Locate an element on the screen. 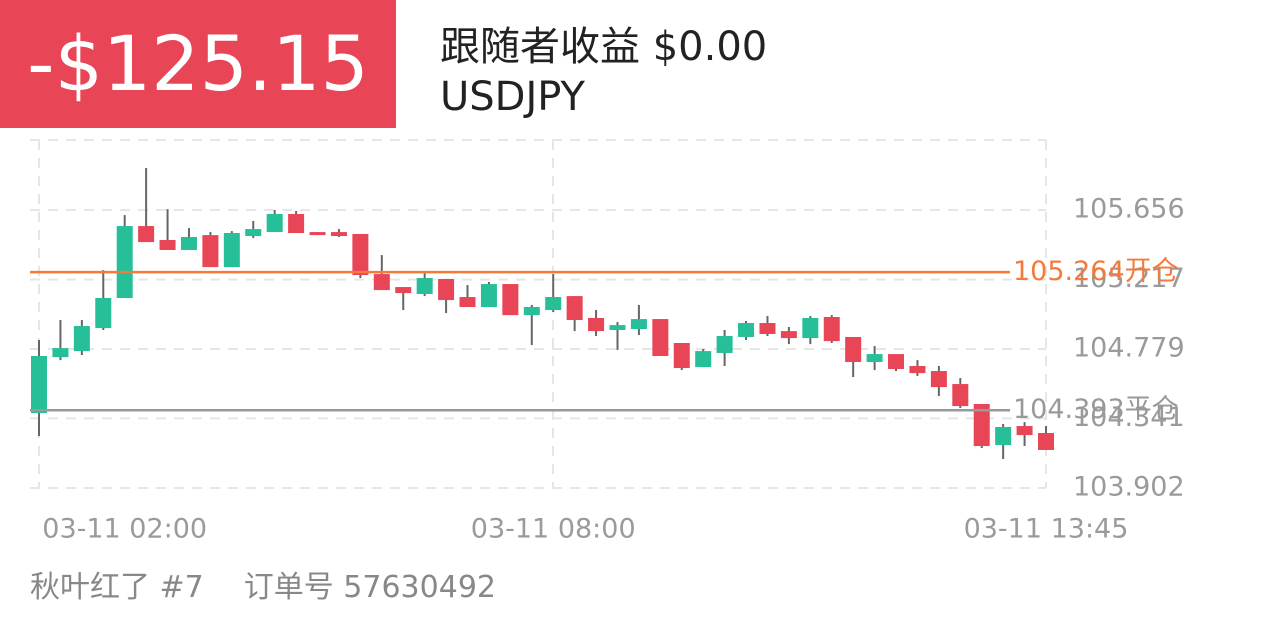 Image resolution: width=1266 pixels, height=633 pixels. x-tick-label: 03-11 02:00 is located at coordinates (124, 529).